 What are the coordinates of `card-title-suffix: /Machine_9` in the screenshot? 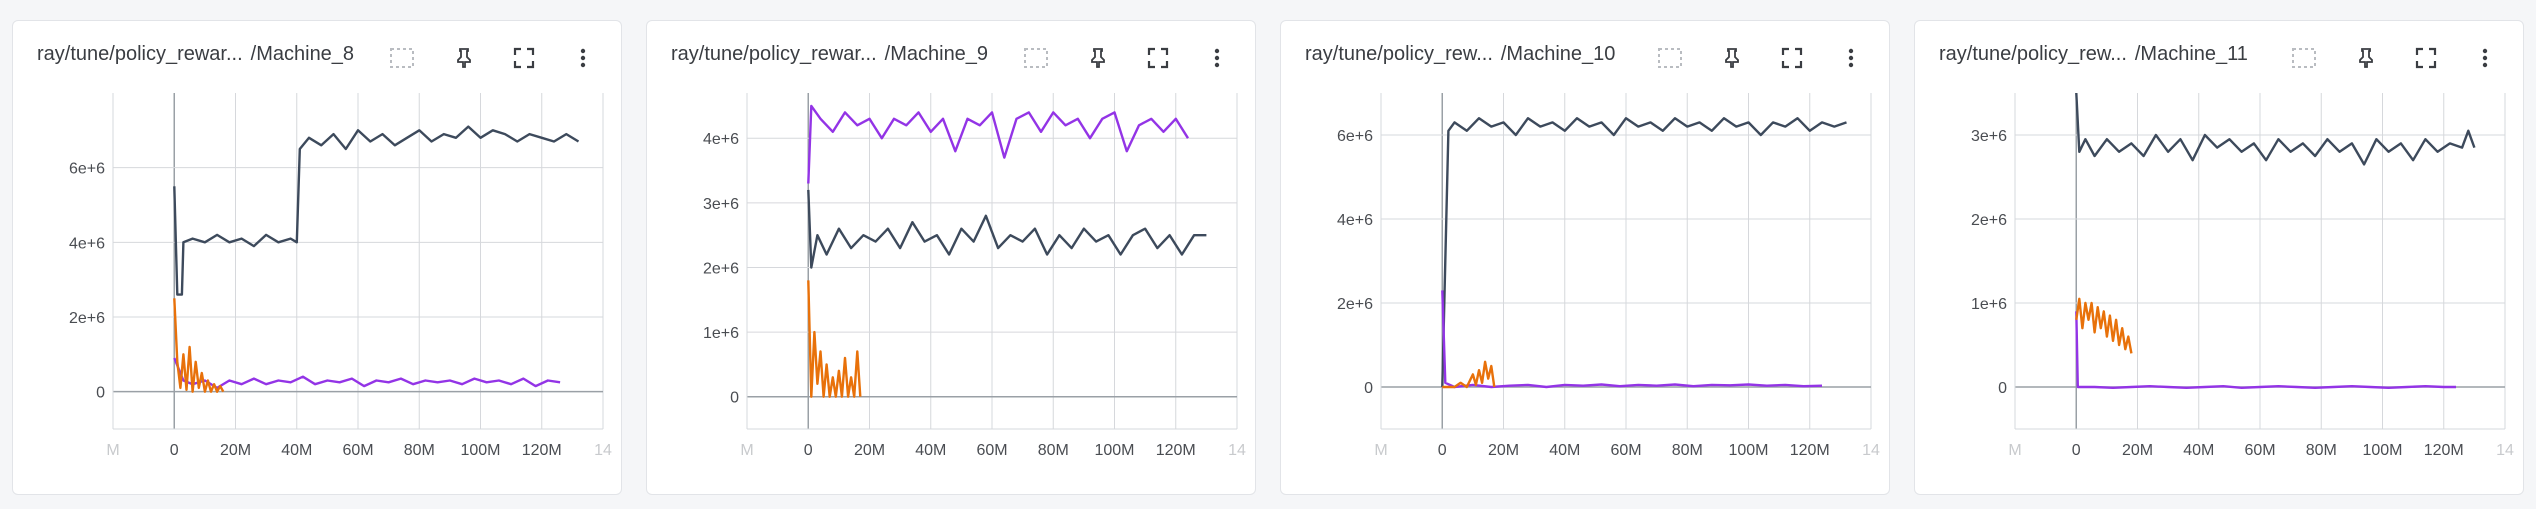 It's located at (936, 54).